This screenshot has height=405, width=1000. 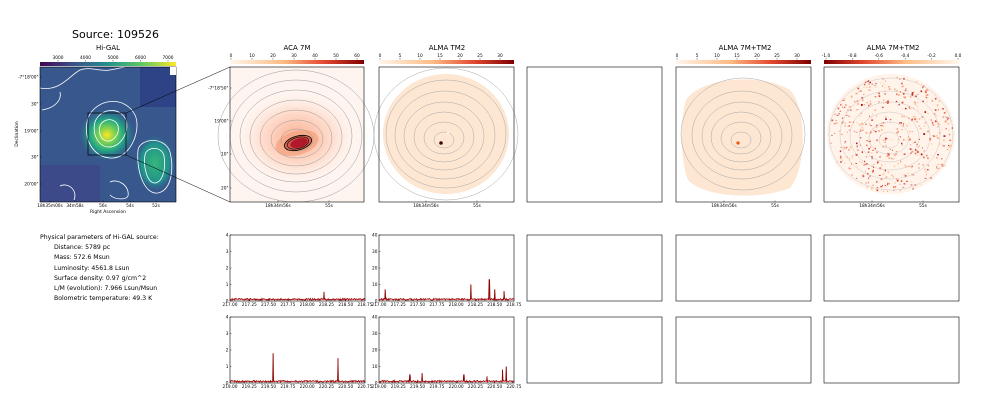 What do you see at coordinates (420, 56) in the screenshot?
I see `tm2-cb-label: 10` at bounding box center [420, 56].